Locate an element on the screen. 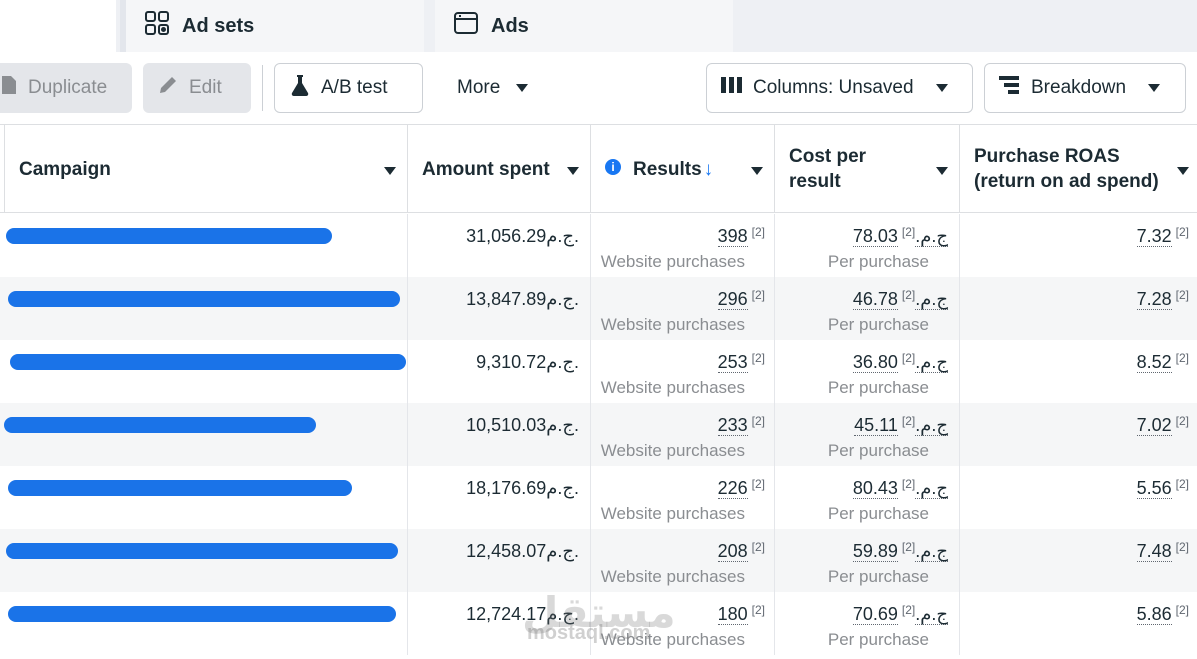 The width and height of the screenshot is (1197, 659). cost-per-result-value: 45.11 ج.م.[2] is located at coordinates (901, 425).